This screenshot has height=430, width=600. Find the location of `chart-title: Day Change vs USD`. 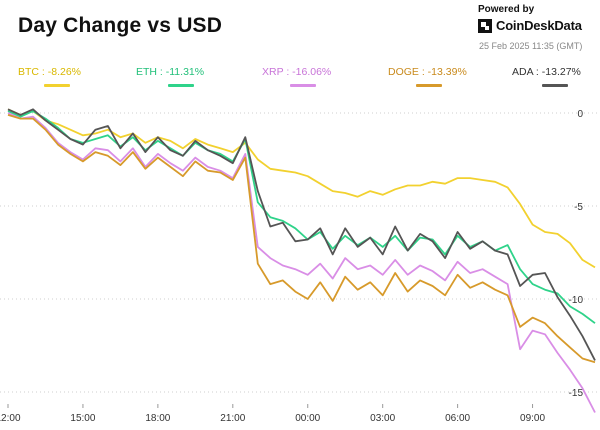

chart-title: Day Change vs USD is located at coordinates (120, 25).